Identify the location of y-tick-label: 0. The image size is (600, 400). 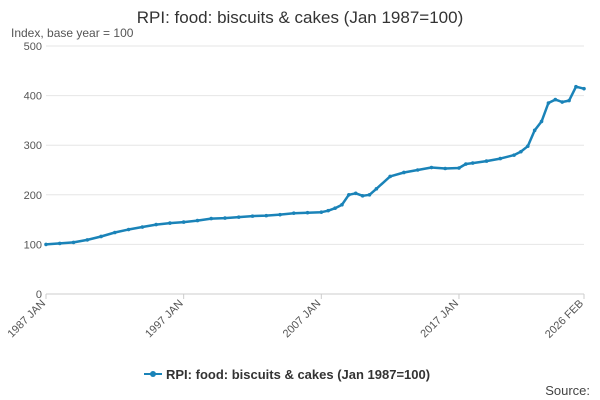
(39, 295).